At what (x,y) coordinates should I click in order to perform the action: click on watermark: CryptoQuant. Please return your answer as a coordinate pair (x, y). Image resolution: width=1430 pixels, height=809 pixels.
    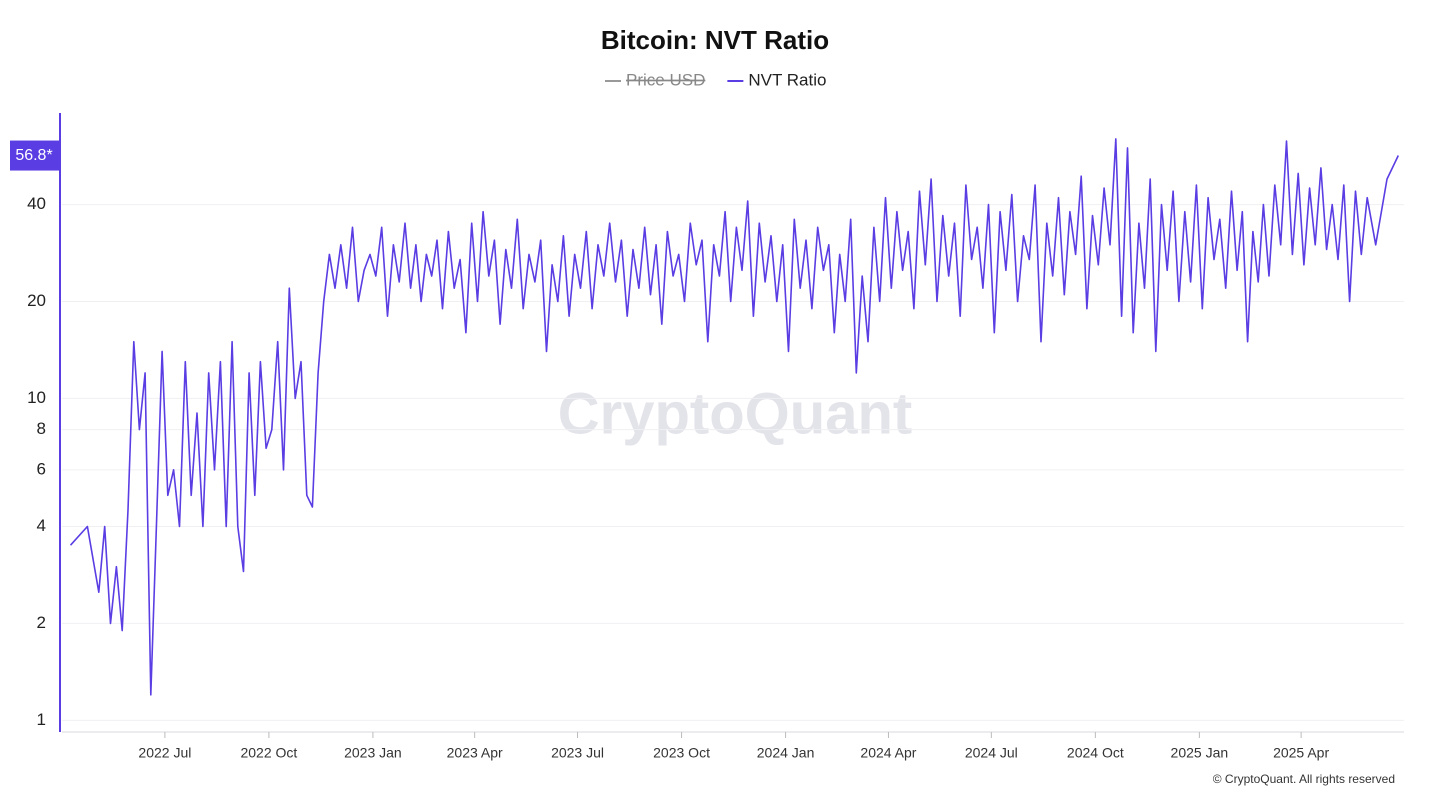
    Looking at the image, I should click on (735, 413).